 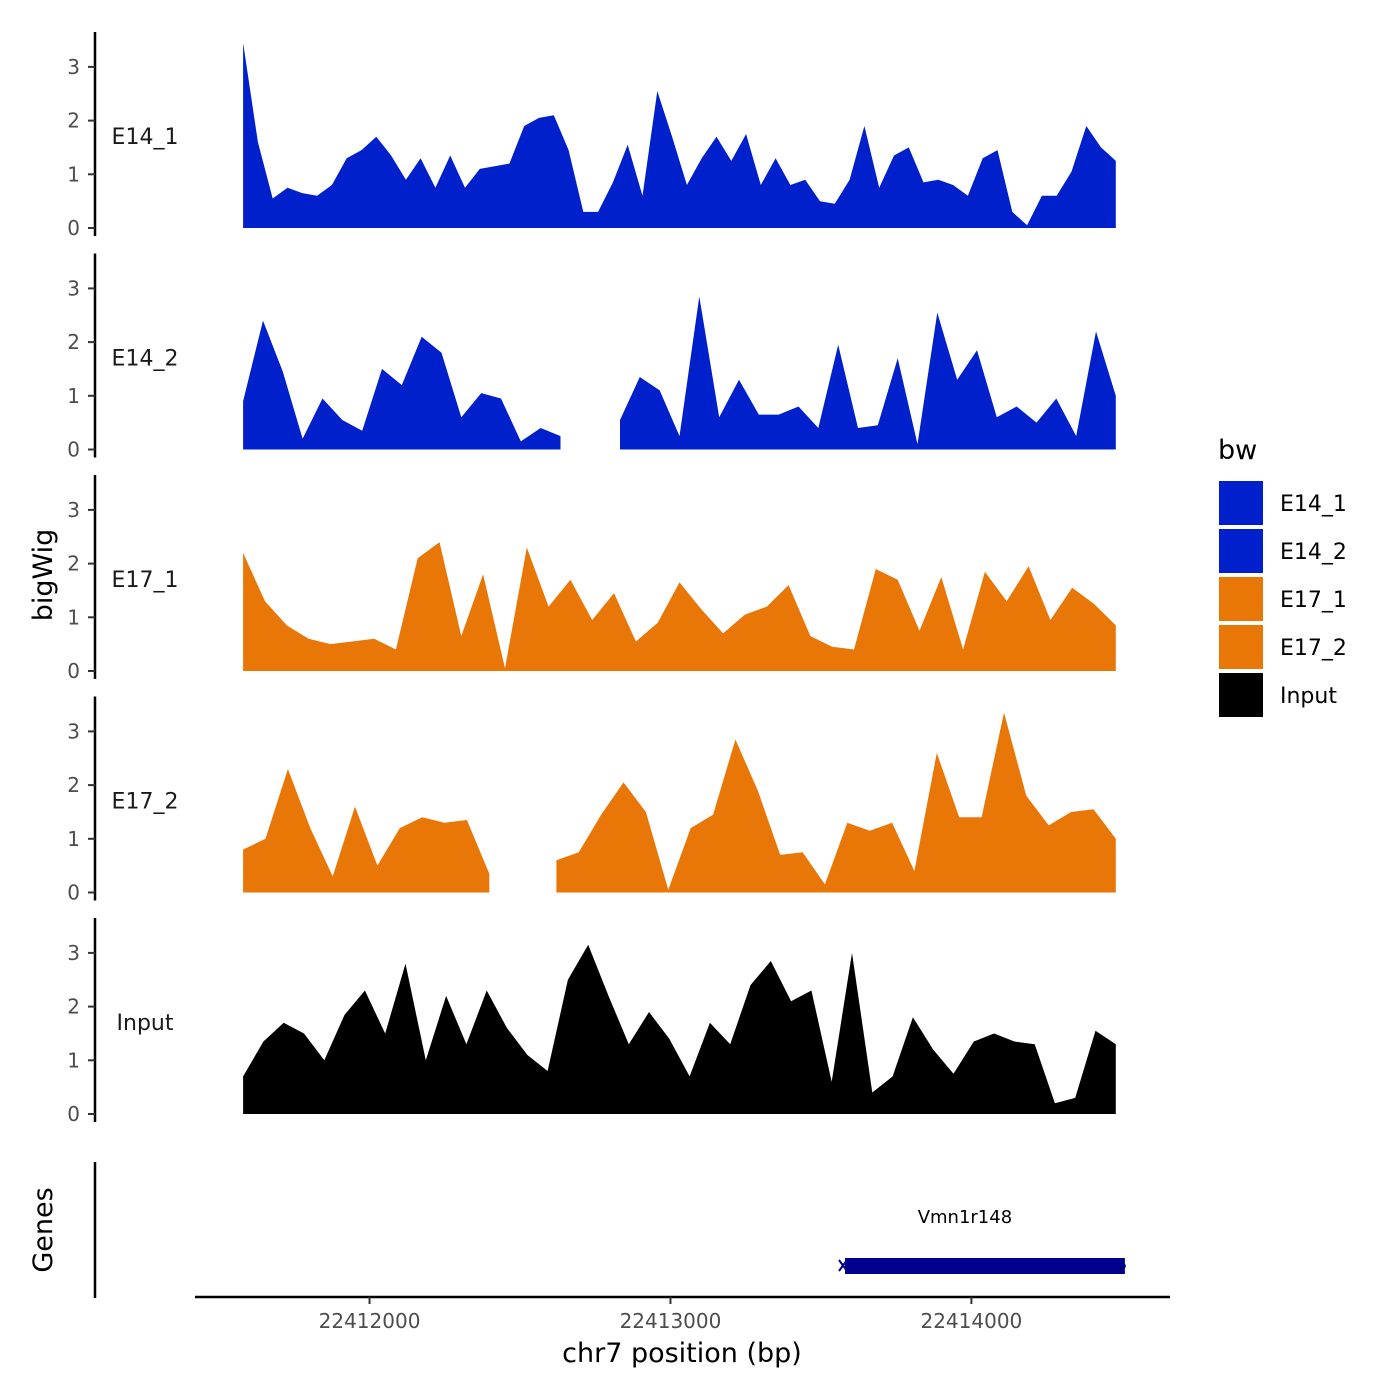 I want to click on gene-label: Vmn1r148, so click(x=965, y=1217).